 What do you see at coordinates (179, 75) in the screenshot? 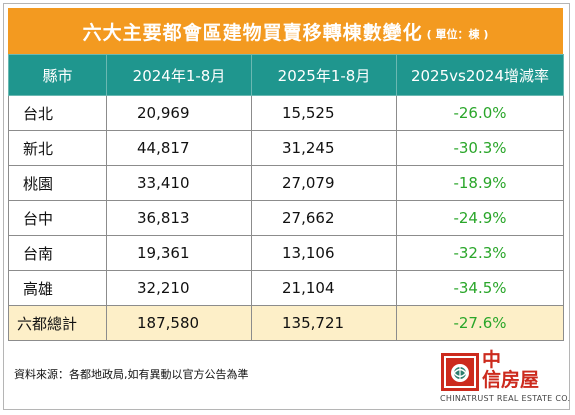
I see `header-2024: 2024年1-8月` at bounding box center [179, 75].